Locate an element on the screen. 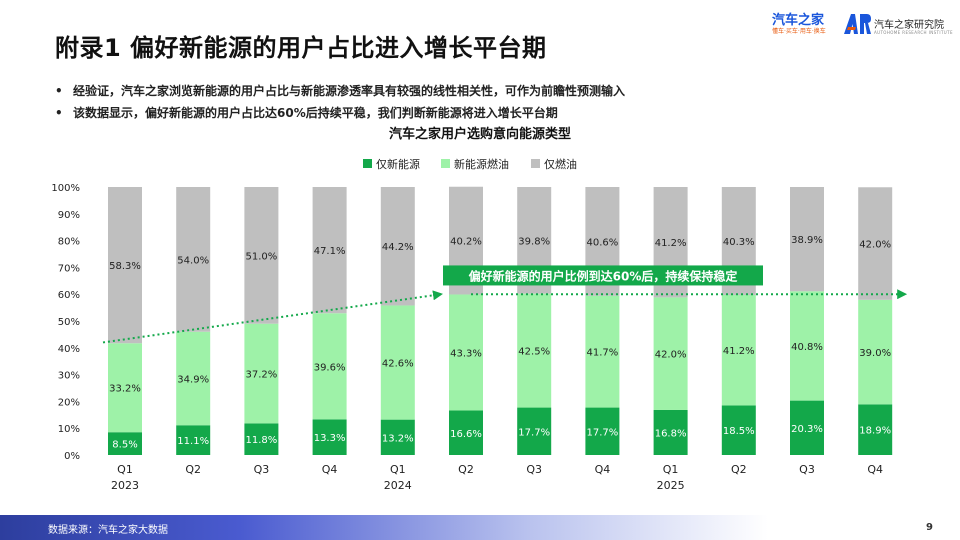 The width and height of the screenshot is (960, 540). autohome-logo: 汽车之家 懂车·买车·用车·换车 is located at coordinates (803, 26).